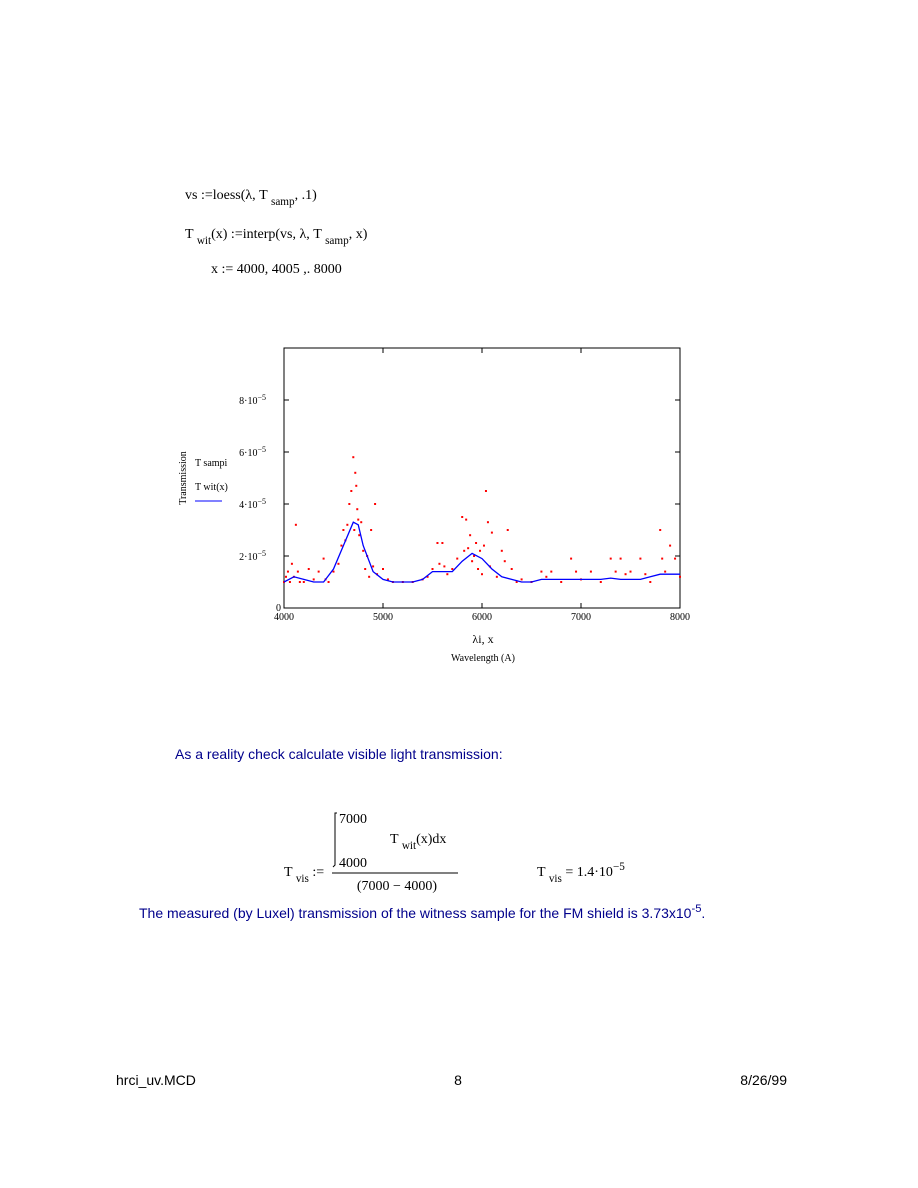  I want to click on text-piece: , x), so click(358, 234).